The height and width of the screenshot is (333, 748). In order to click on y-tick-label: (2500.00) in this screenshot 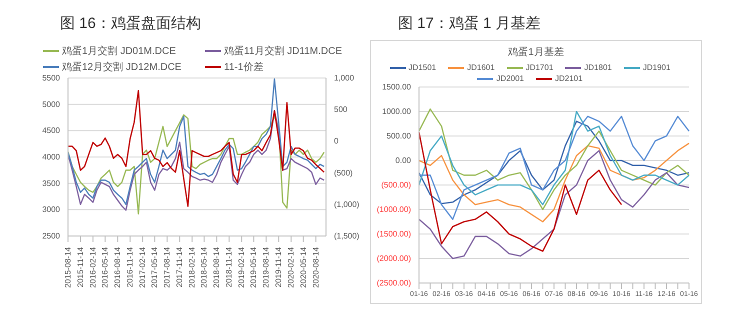, I will do `click(394, 283)`.